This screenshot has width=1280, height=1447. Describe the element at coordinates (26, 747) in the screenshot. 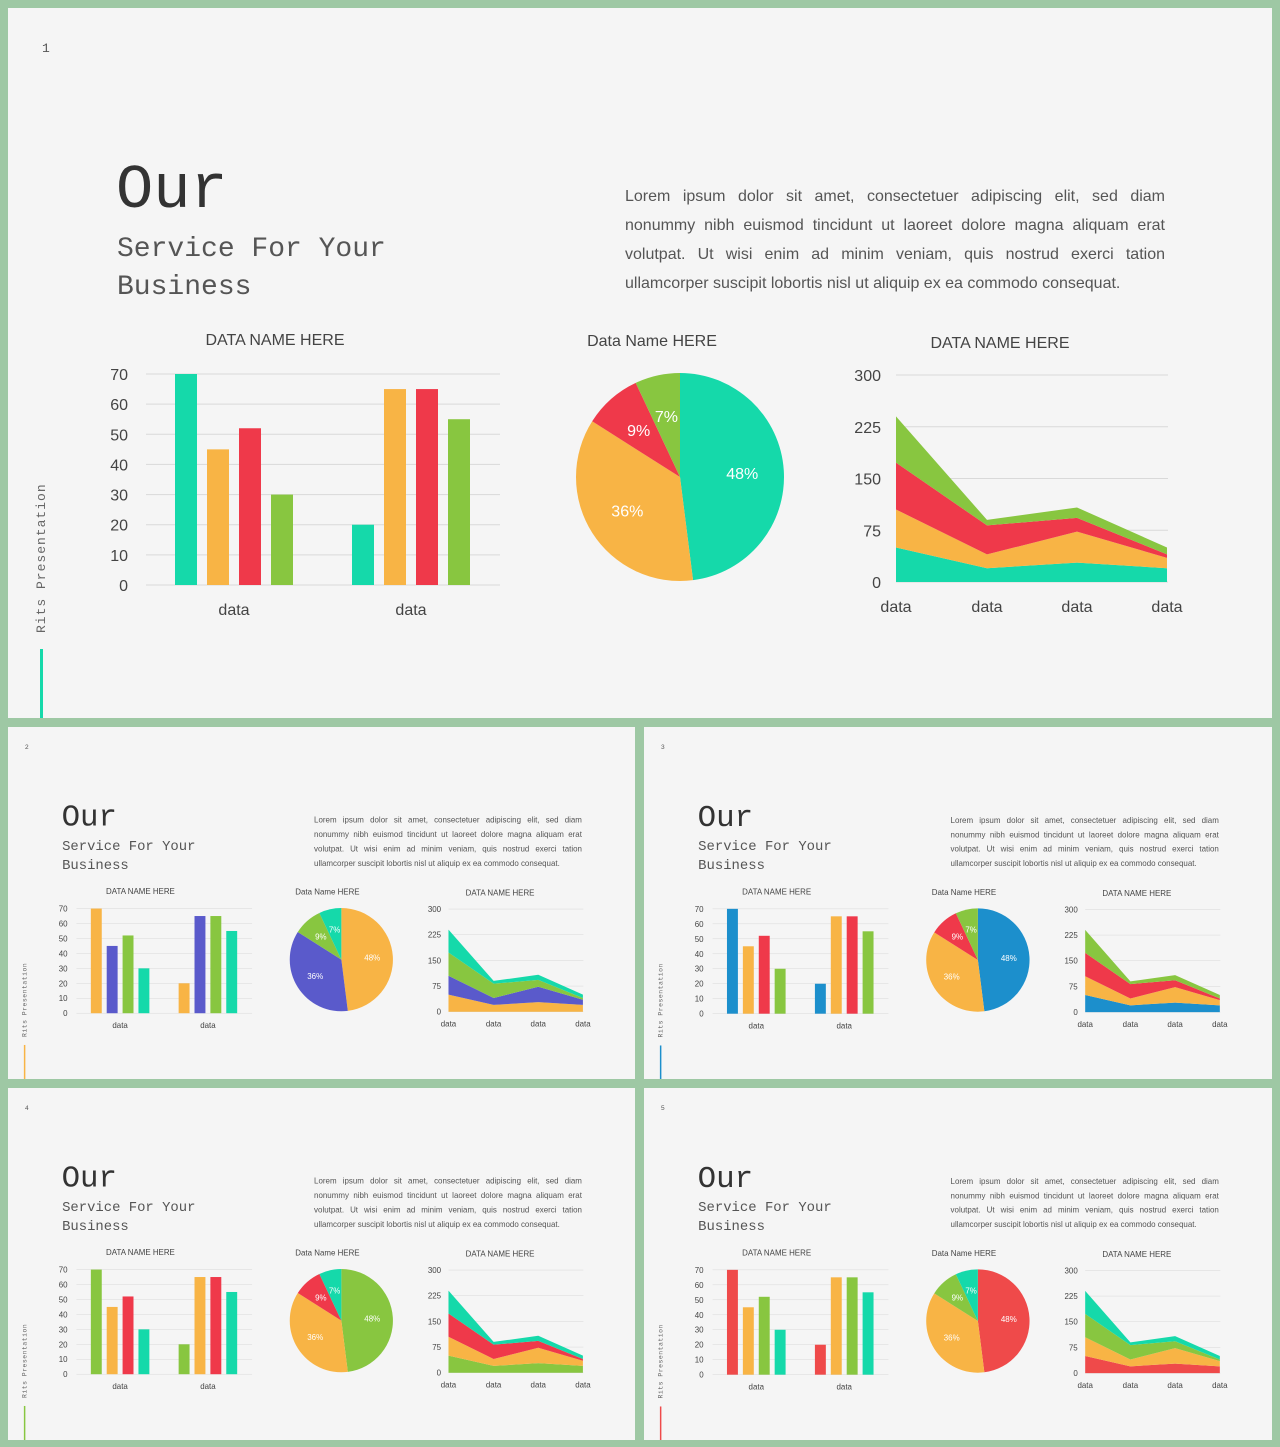

I see `page-number: 2` at that location.